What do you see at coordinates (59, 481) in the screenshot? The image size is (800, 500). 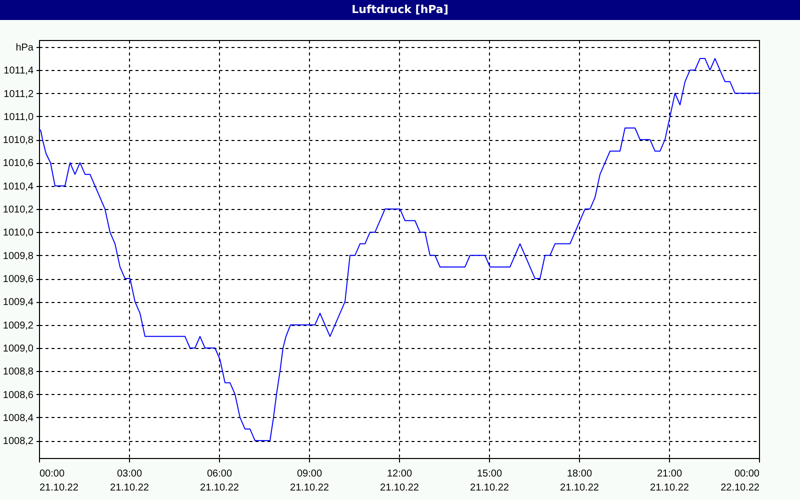 I see `x-tick-label: 00:00 21.10.22` at bounding box center [59, 481].